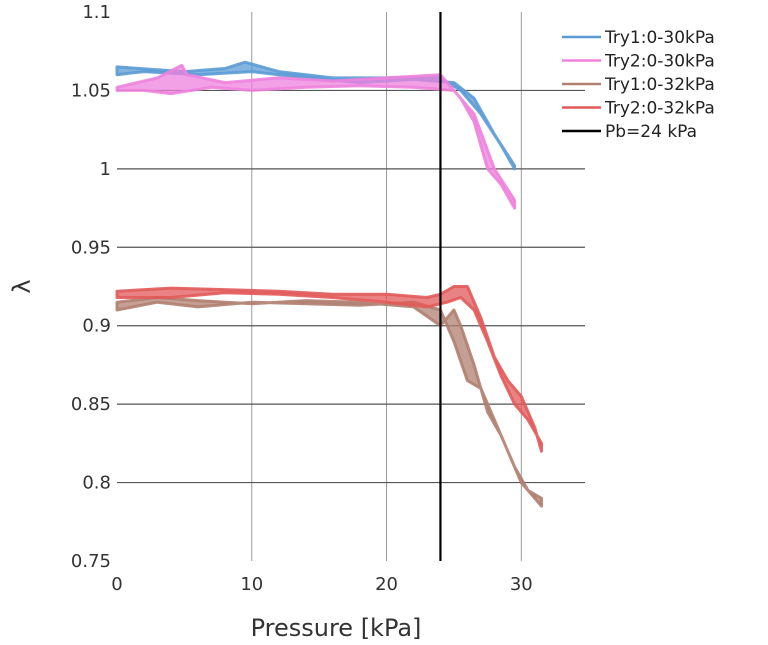 This screenshot has height=645, width=768. What do you see at coordinates (251, 584) in the screenshot?
I see `x-tick-label: 10` at bounding box center [251, 584].